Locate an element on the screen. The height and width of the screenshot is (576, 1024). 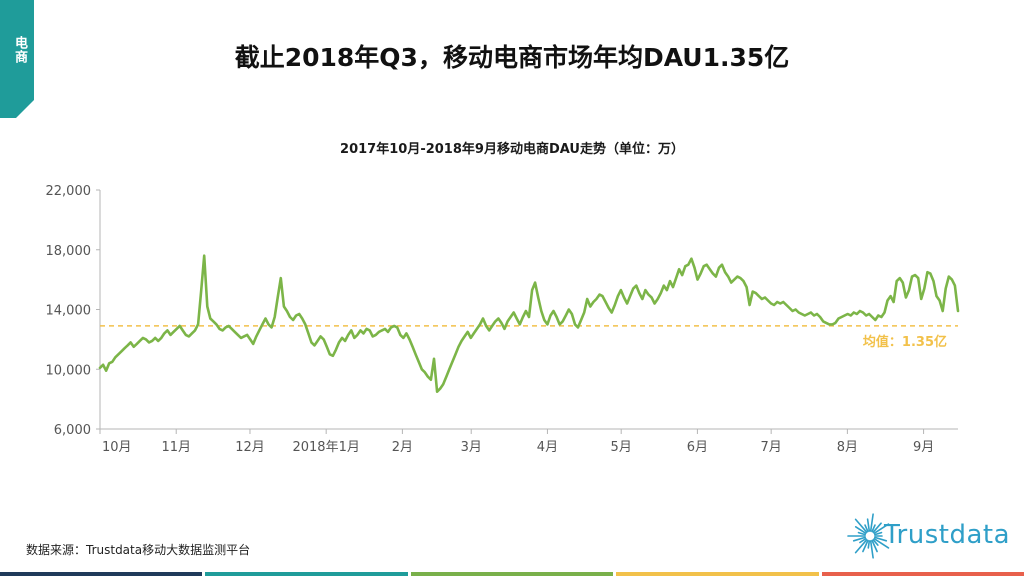
y-tick-label: 22,000 is located at coordinates (69, 191).